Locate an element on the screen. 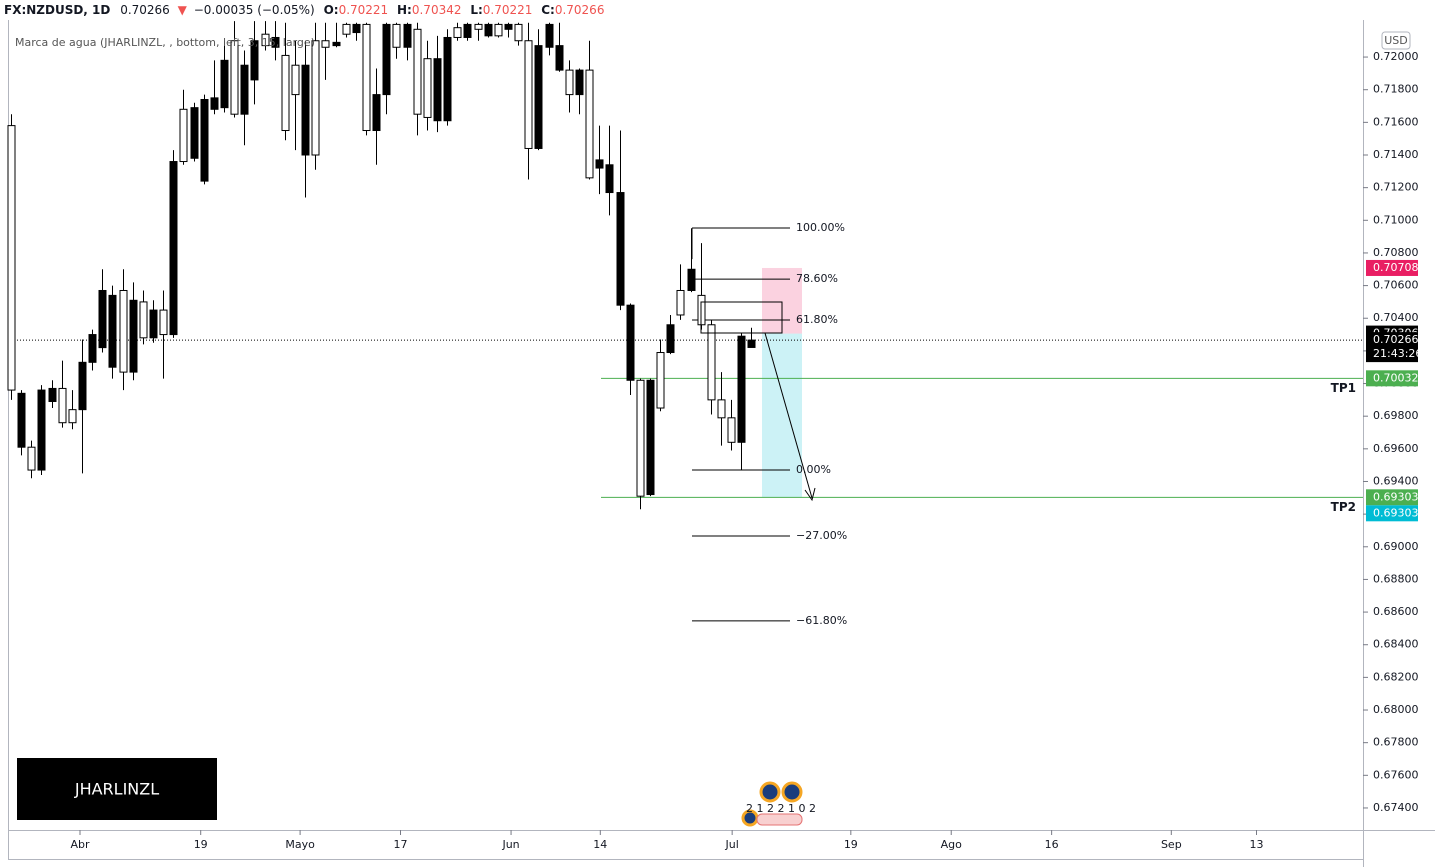 The height and width of the screenshot is (867, 1435). x-tick-label: Mayo is located at coordinates (300, 844).